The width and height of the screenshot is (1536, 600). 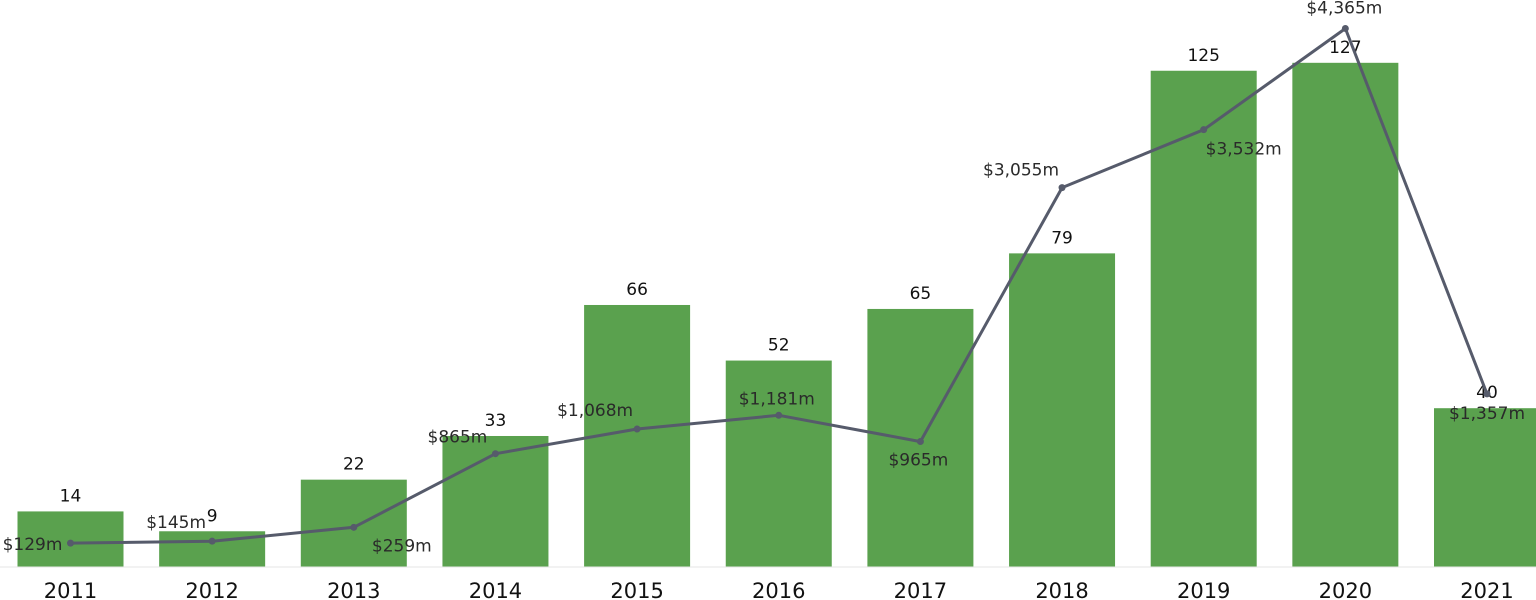 I want to click on line-value-label: $4,365m, so click(x=1344, y=9).